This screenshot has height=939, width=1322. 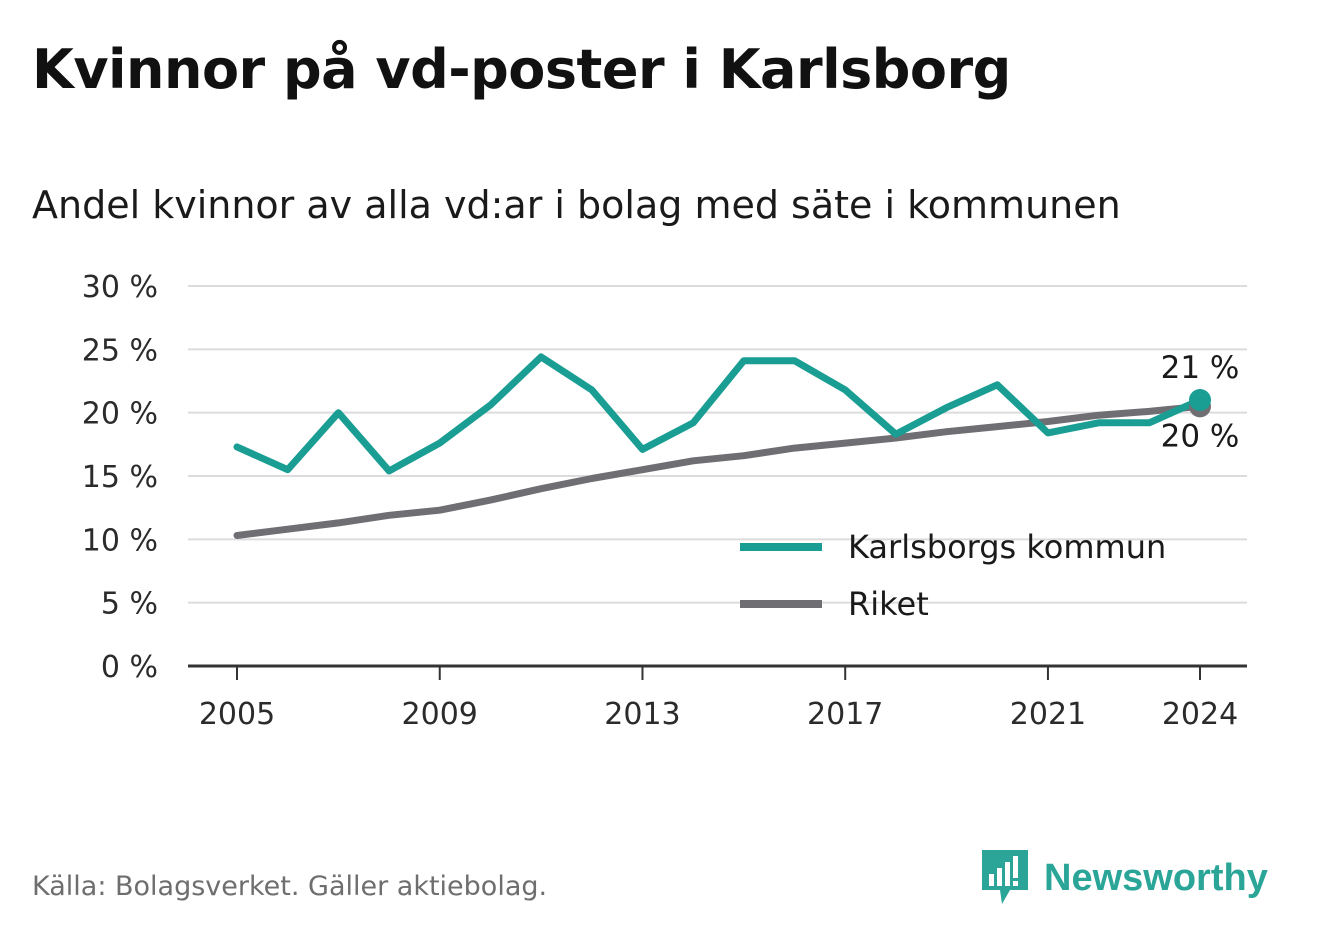 What do you see at coordinates (1200, 436) in the screenshot?
I see `end-label-riket: 20 %` at bounding box center [1200, 436].